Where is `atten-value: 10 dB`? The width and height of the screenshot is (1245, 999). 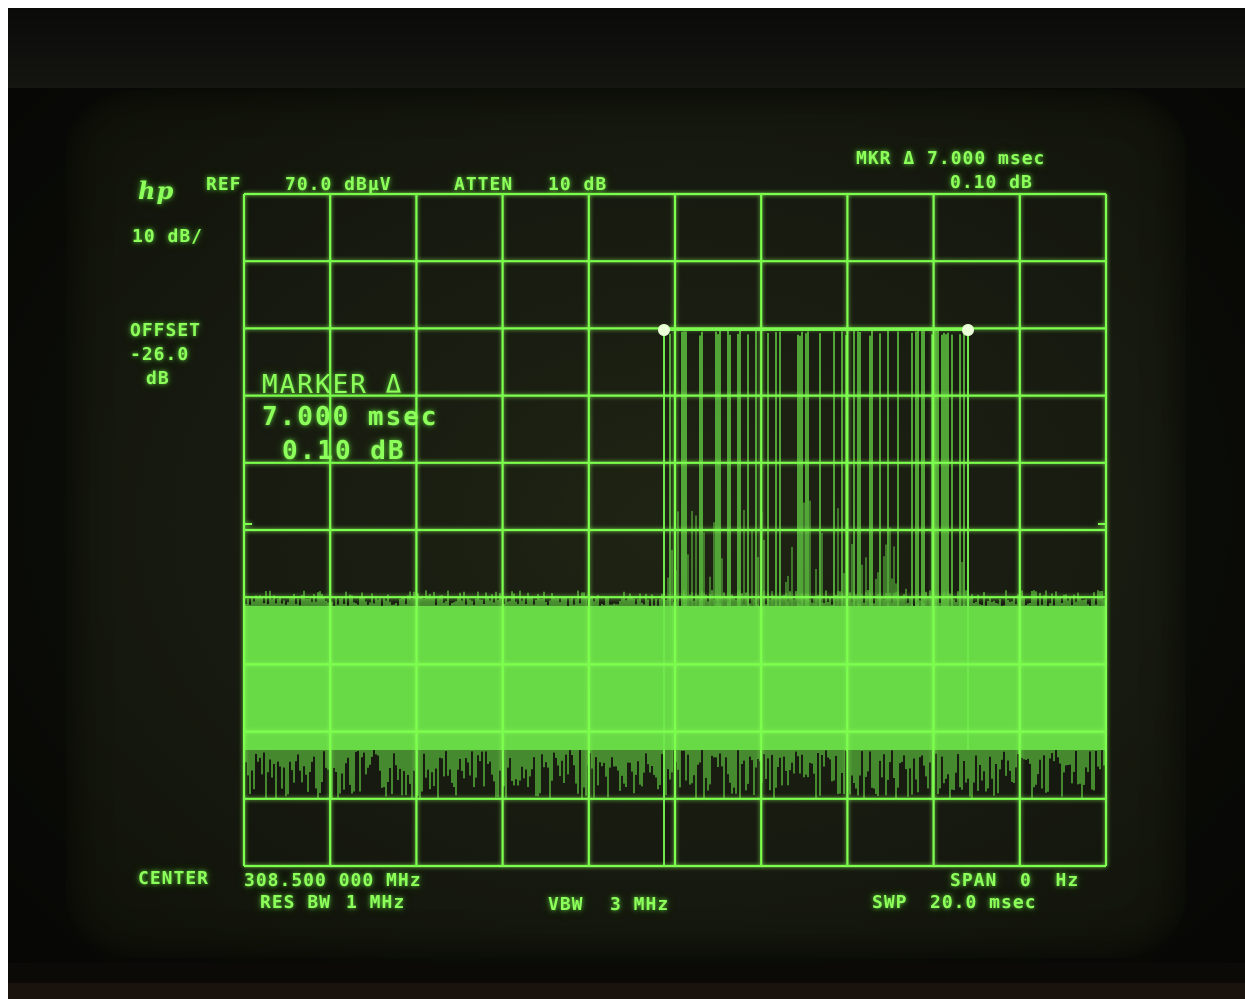 atten-value: 10 dB is located at coordinates (578, 184).